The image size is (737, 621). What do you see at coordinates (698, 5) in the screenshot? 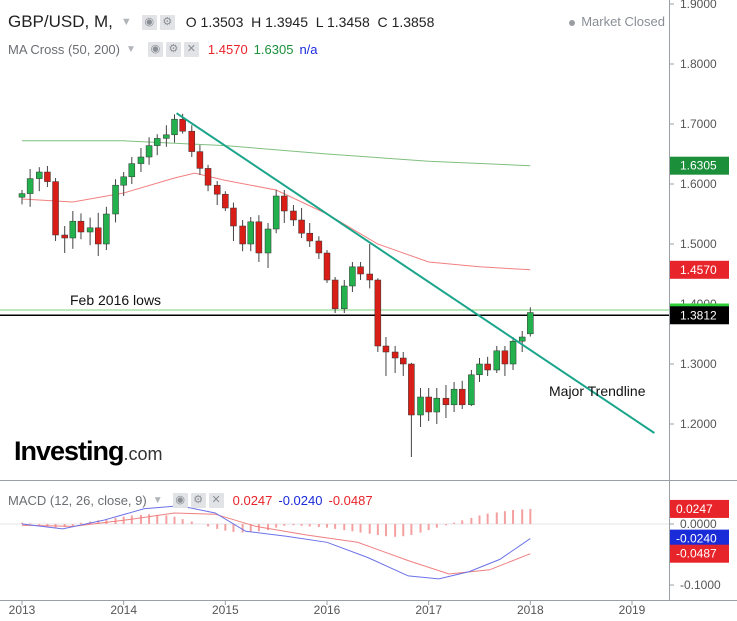
I see `y-tick-label: 1.9000` at bounding box center [698, 5].